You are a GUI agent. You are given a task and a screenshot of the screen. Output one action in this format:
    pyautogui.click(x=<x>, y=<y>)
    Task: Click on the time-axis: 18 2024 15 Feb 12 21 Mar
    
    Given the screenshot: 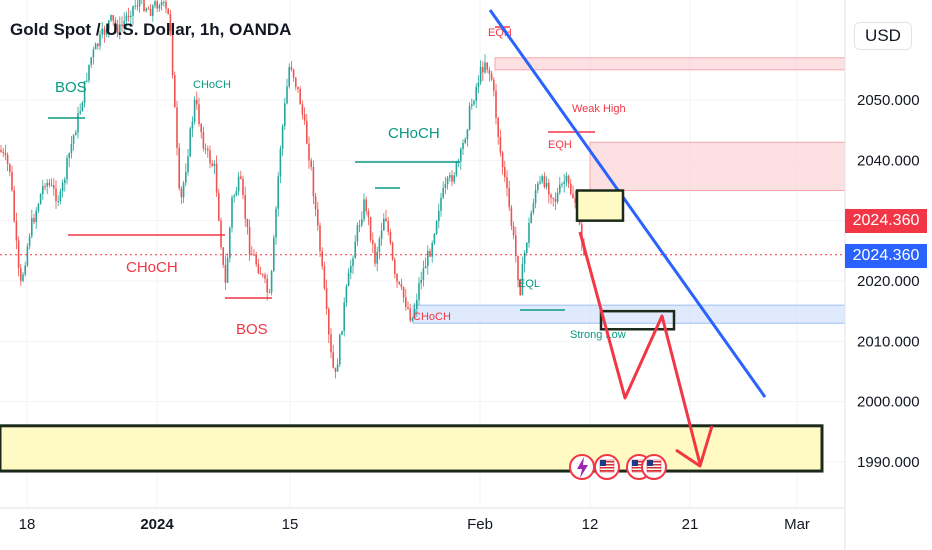 What is the action you would take?
    pyautogui.click(x=422, y=520)
    